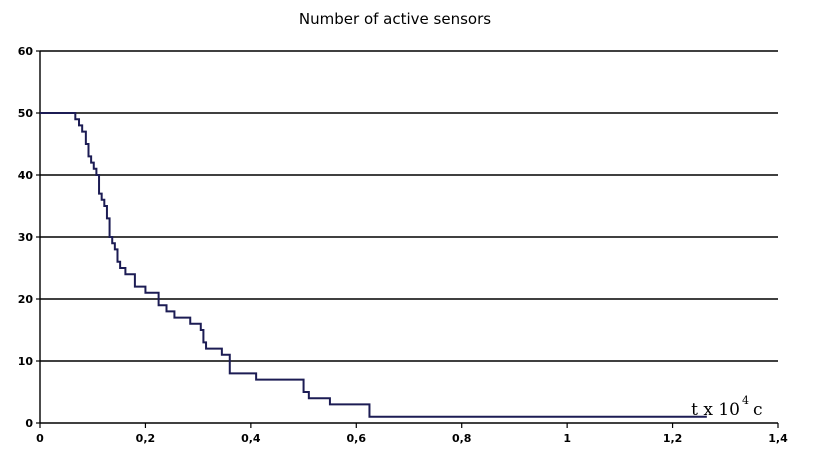 Image resolution: width=817 pixels, height=455 pixels. What do you see at coordinates (462, 438) in the screenshot?
I see `x-tick-label: 0,8` at bounding box center [462, 438].